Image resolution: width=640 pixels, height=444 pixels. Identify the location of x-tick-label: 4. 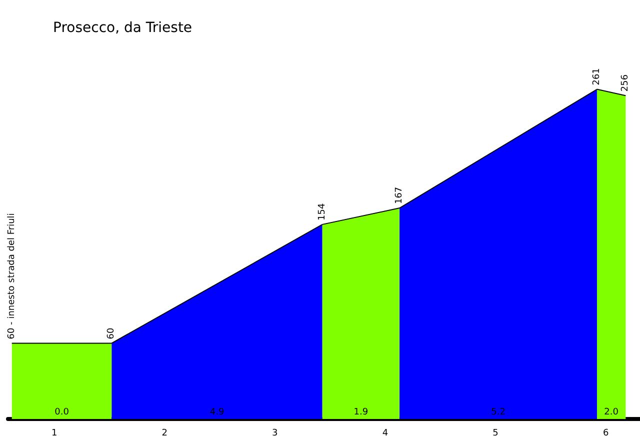
(385, 433).